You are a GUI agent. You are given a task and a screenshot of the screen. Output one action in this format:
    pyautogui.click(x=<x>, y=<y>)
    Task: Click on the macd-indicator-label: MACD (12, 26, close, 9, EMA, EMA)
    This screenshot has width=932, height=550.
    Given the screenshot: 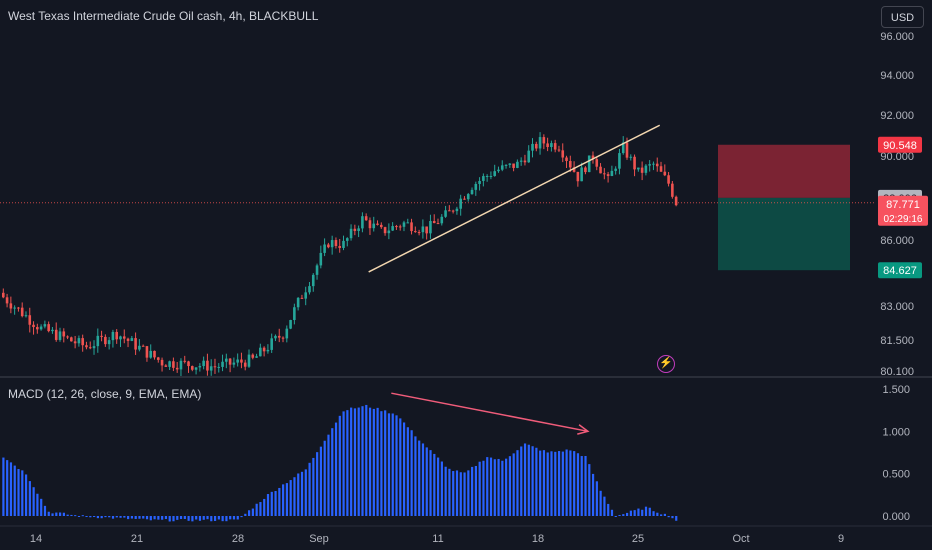 What is the action you would take?
    pyautogui.click(x=105, y=394)
    